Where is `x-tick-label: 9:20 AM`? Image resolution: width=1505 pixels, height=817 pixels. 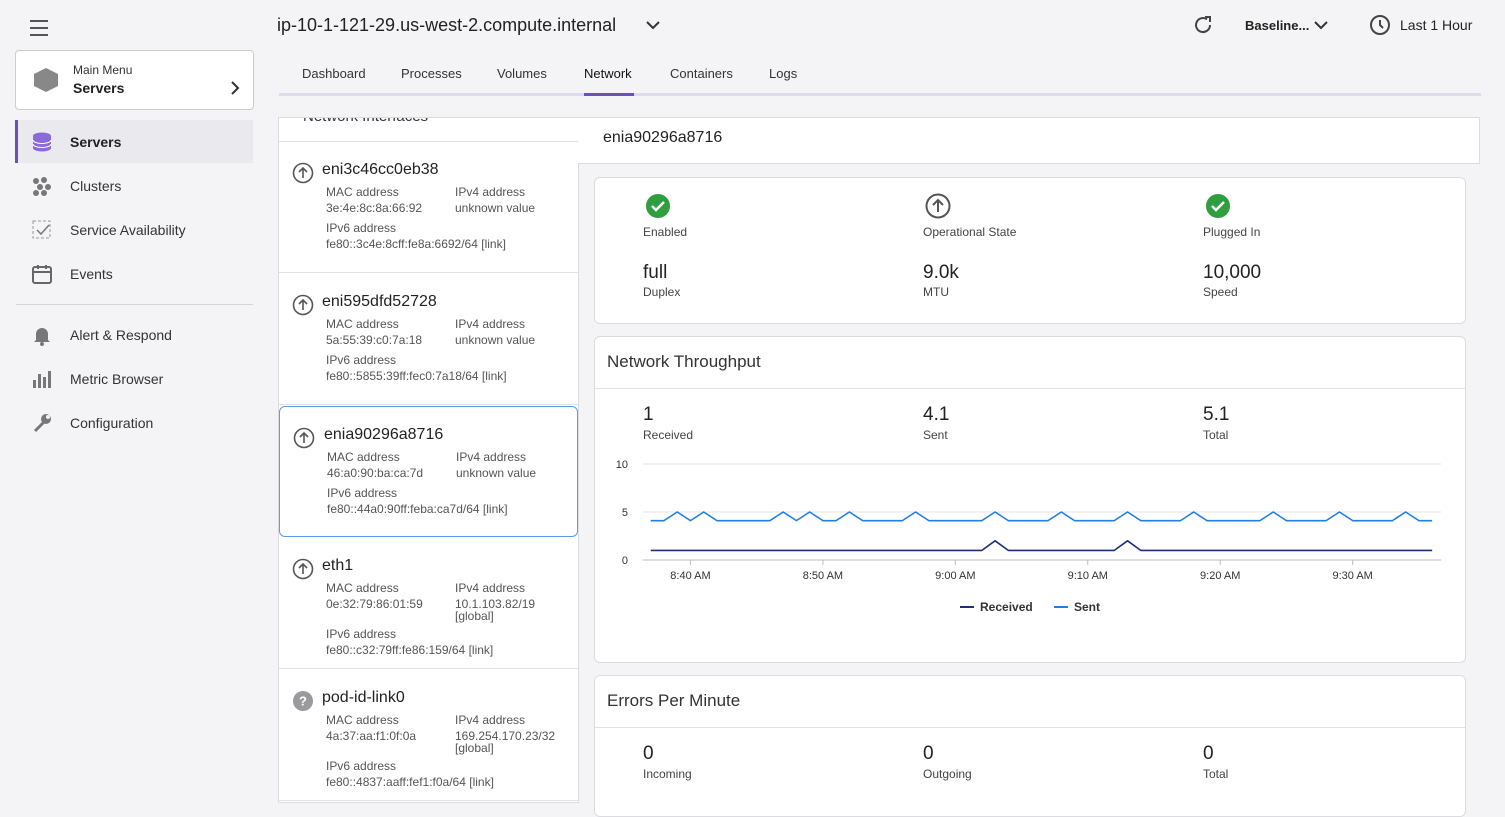
x-tick-label: 9:20 AM is located at coordinates (1220, 576).